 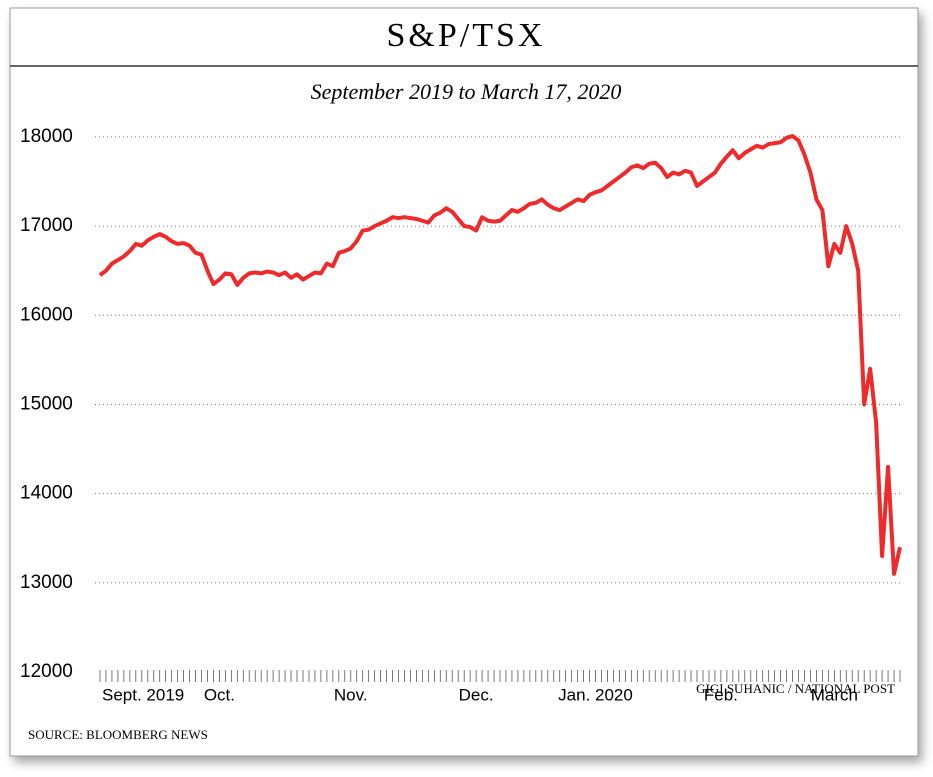 I want to click on y-tick-label: 13000, so click(x=46, y=582).